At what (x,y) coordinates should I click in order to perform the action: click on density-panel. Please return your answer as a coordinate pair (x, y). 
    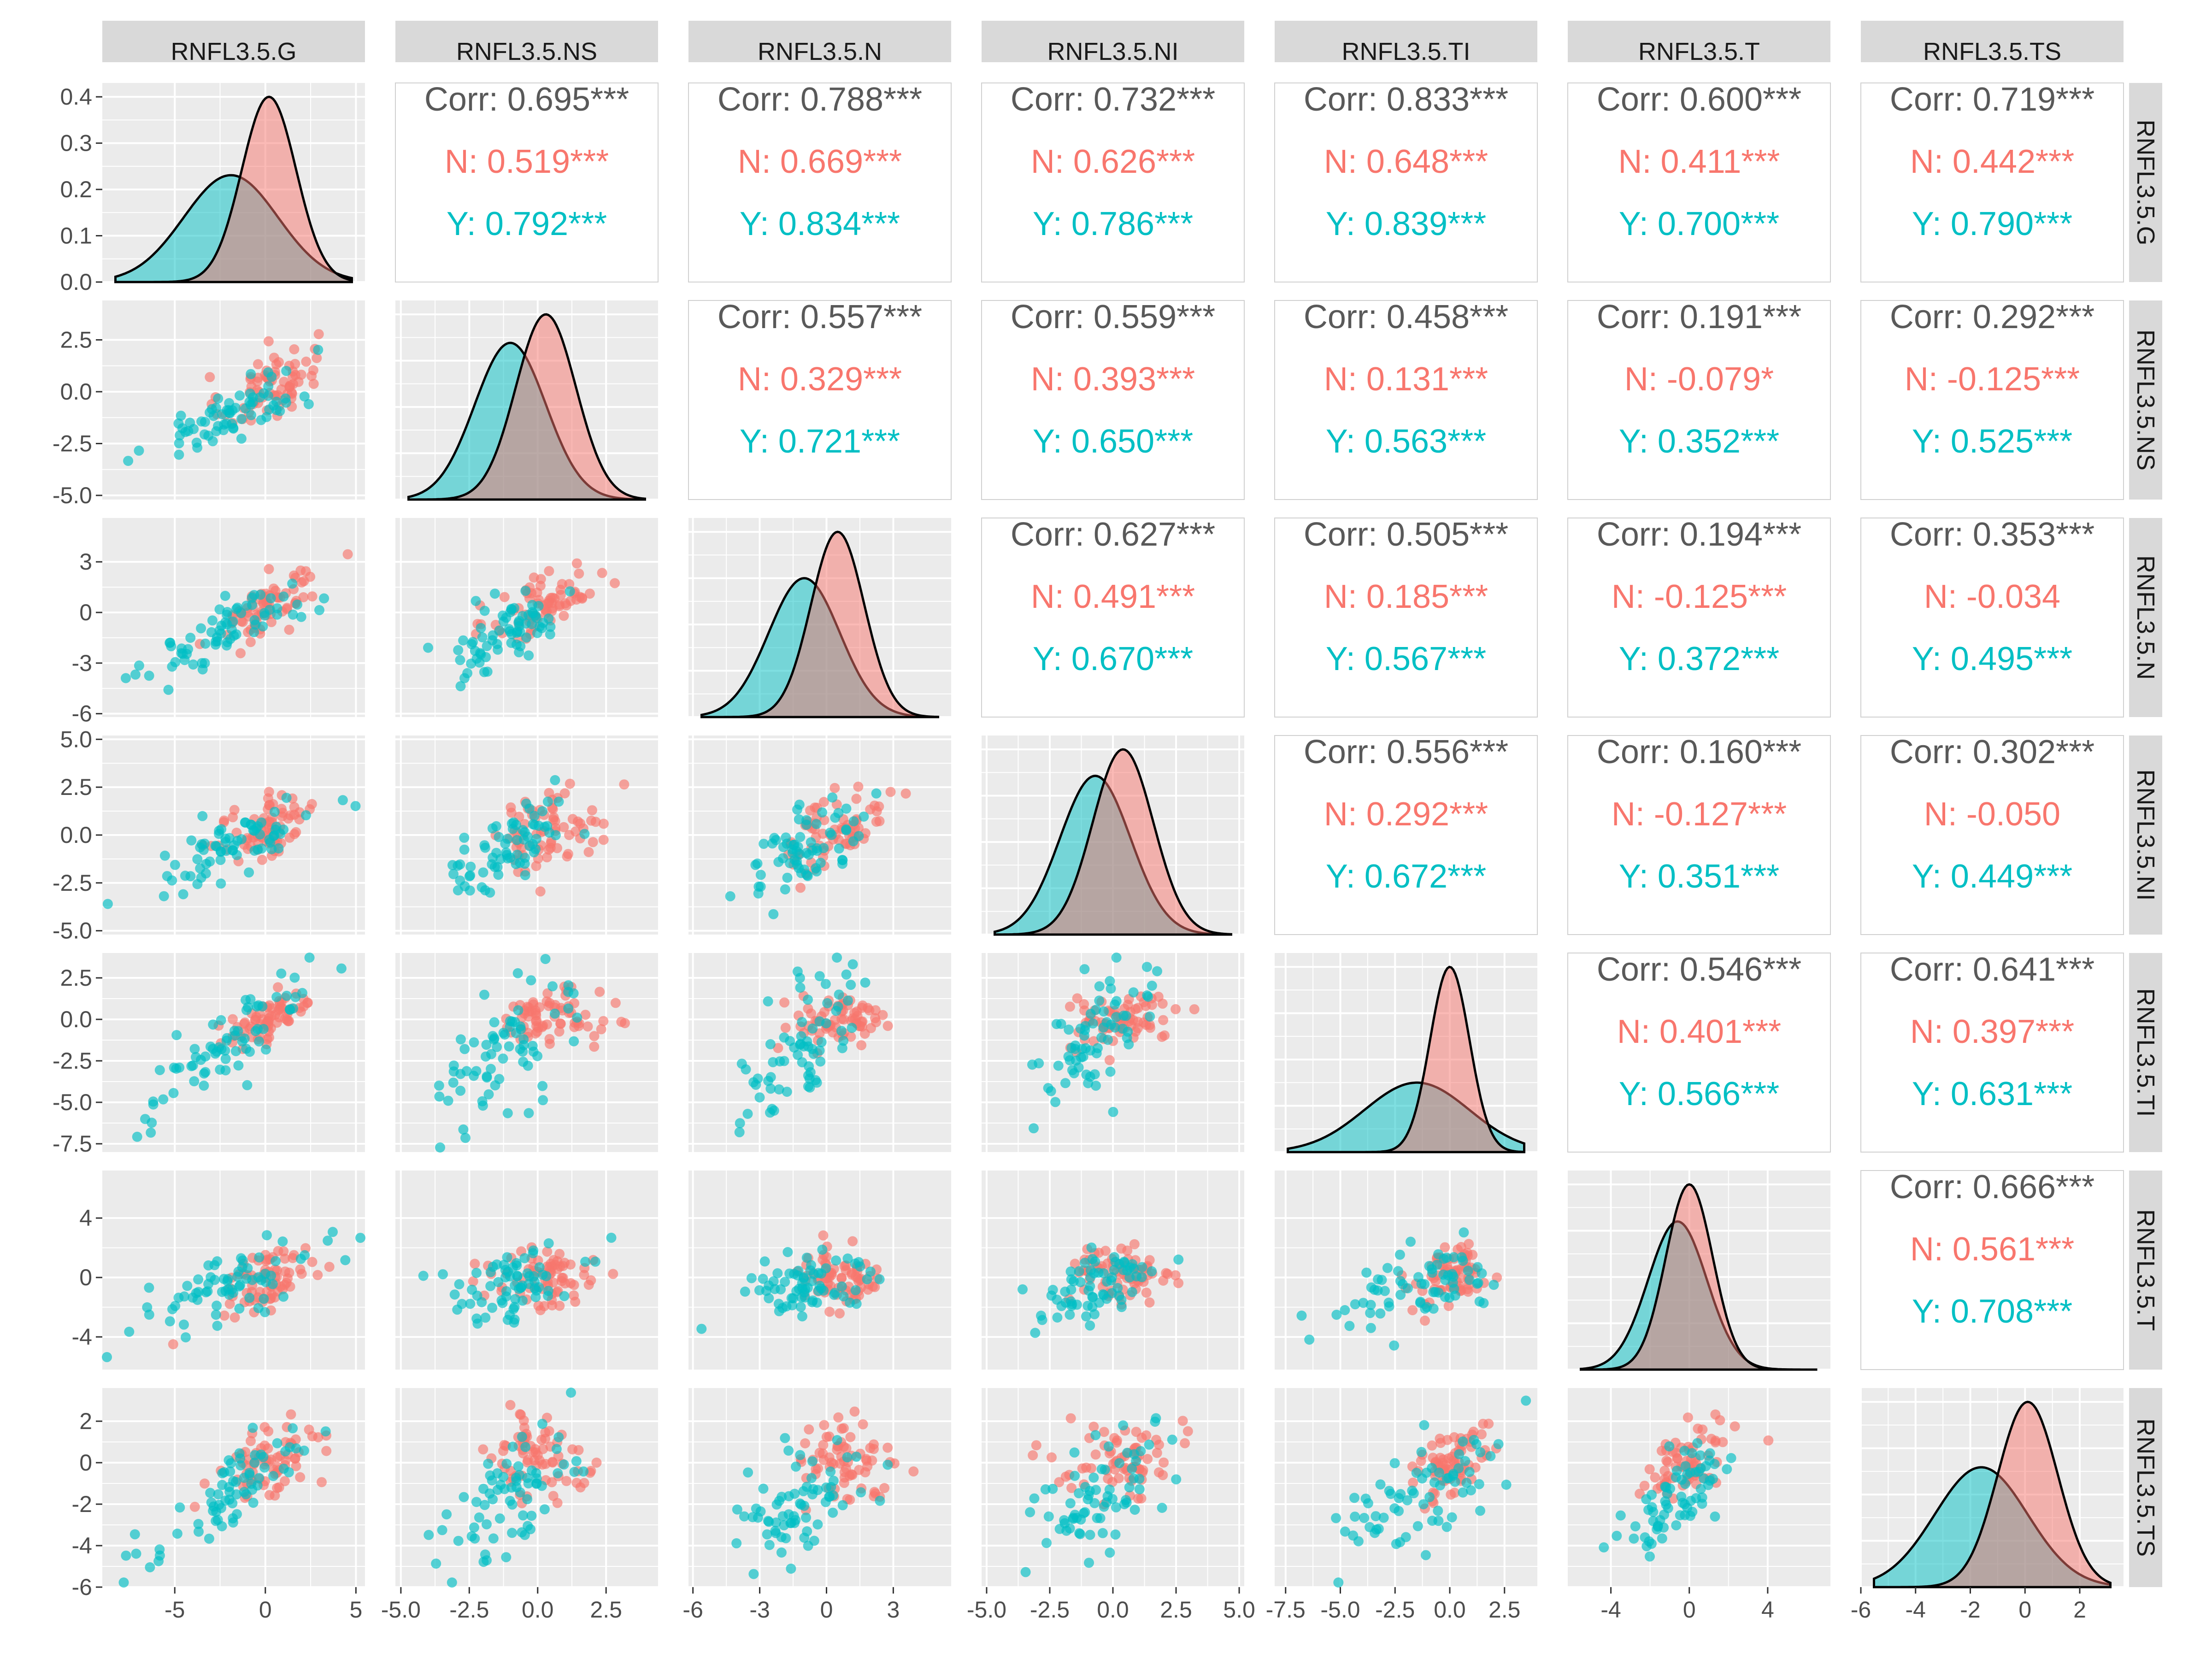
    Looking at the image, I should click on (1699, 1271).